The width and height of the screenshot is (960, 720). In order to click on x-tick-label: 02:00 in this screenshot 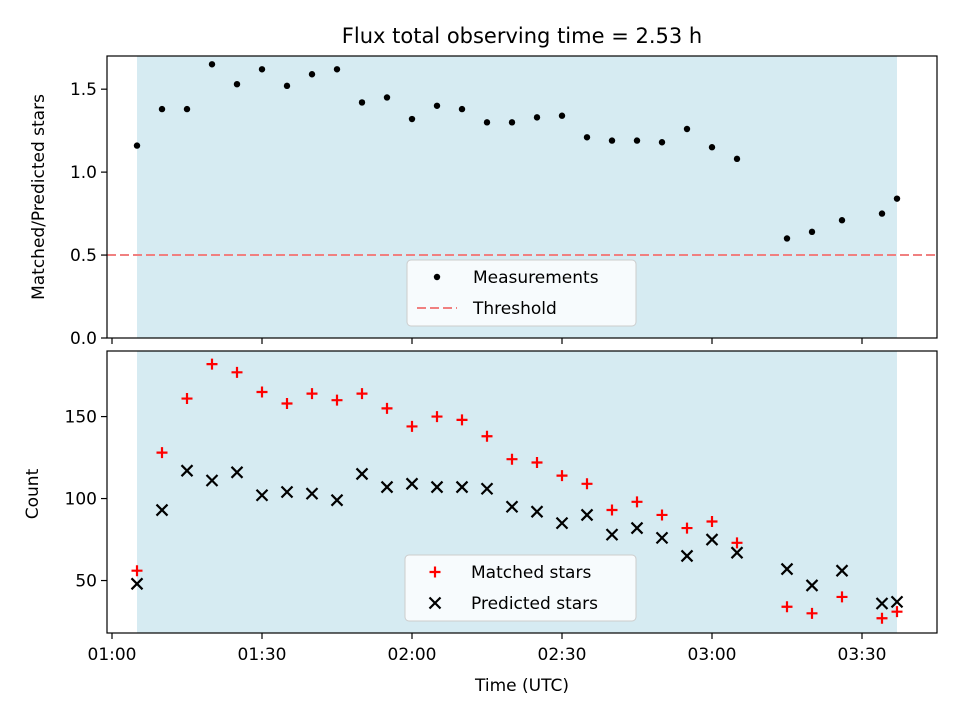, I will do `click(412, 655)`.